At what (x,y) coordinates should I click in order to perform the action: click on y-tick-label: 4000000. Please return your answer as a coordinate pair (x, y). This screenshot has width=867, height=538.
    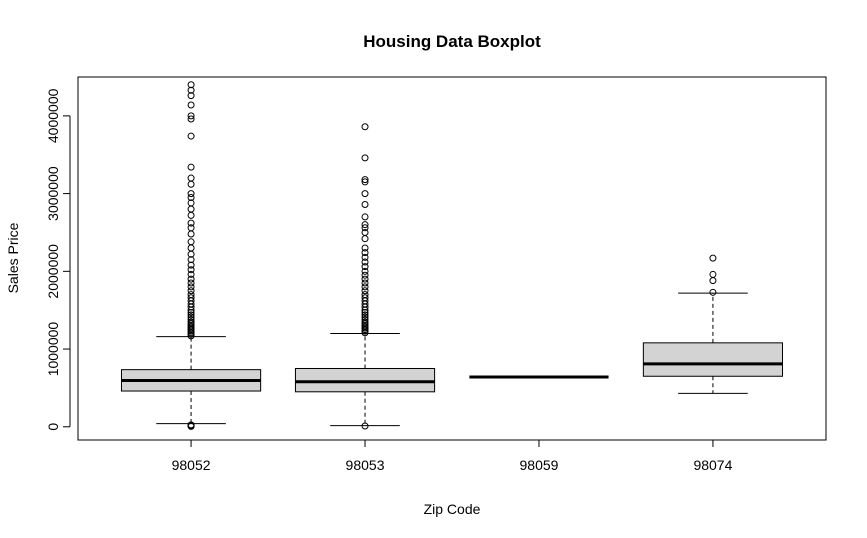
    Looking at the image, I should click on (53, 115).